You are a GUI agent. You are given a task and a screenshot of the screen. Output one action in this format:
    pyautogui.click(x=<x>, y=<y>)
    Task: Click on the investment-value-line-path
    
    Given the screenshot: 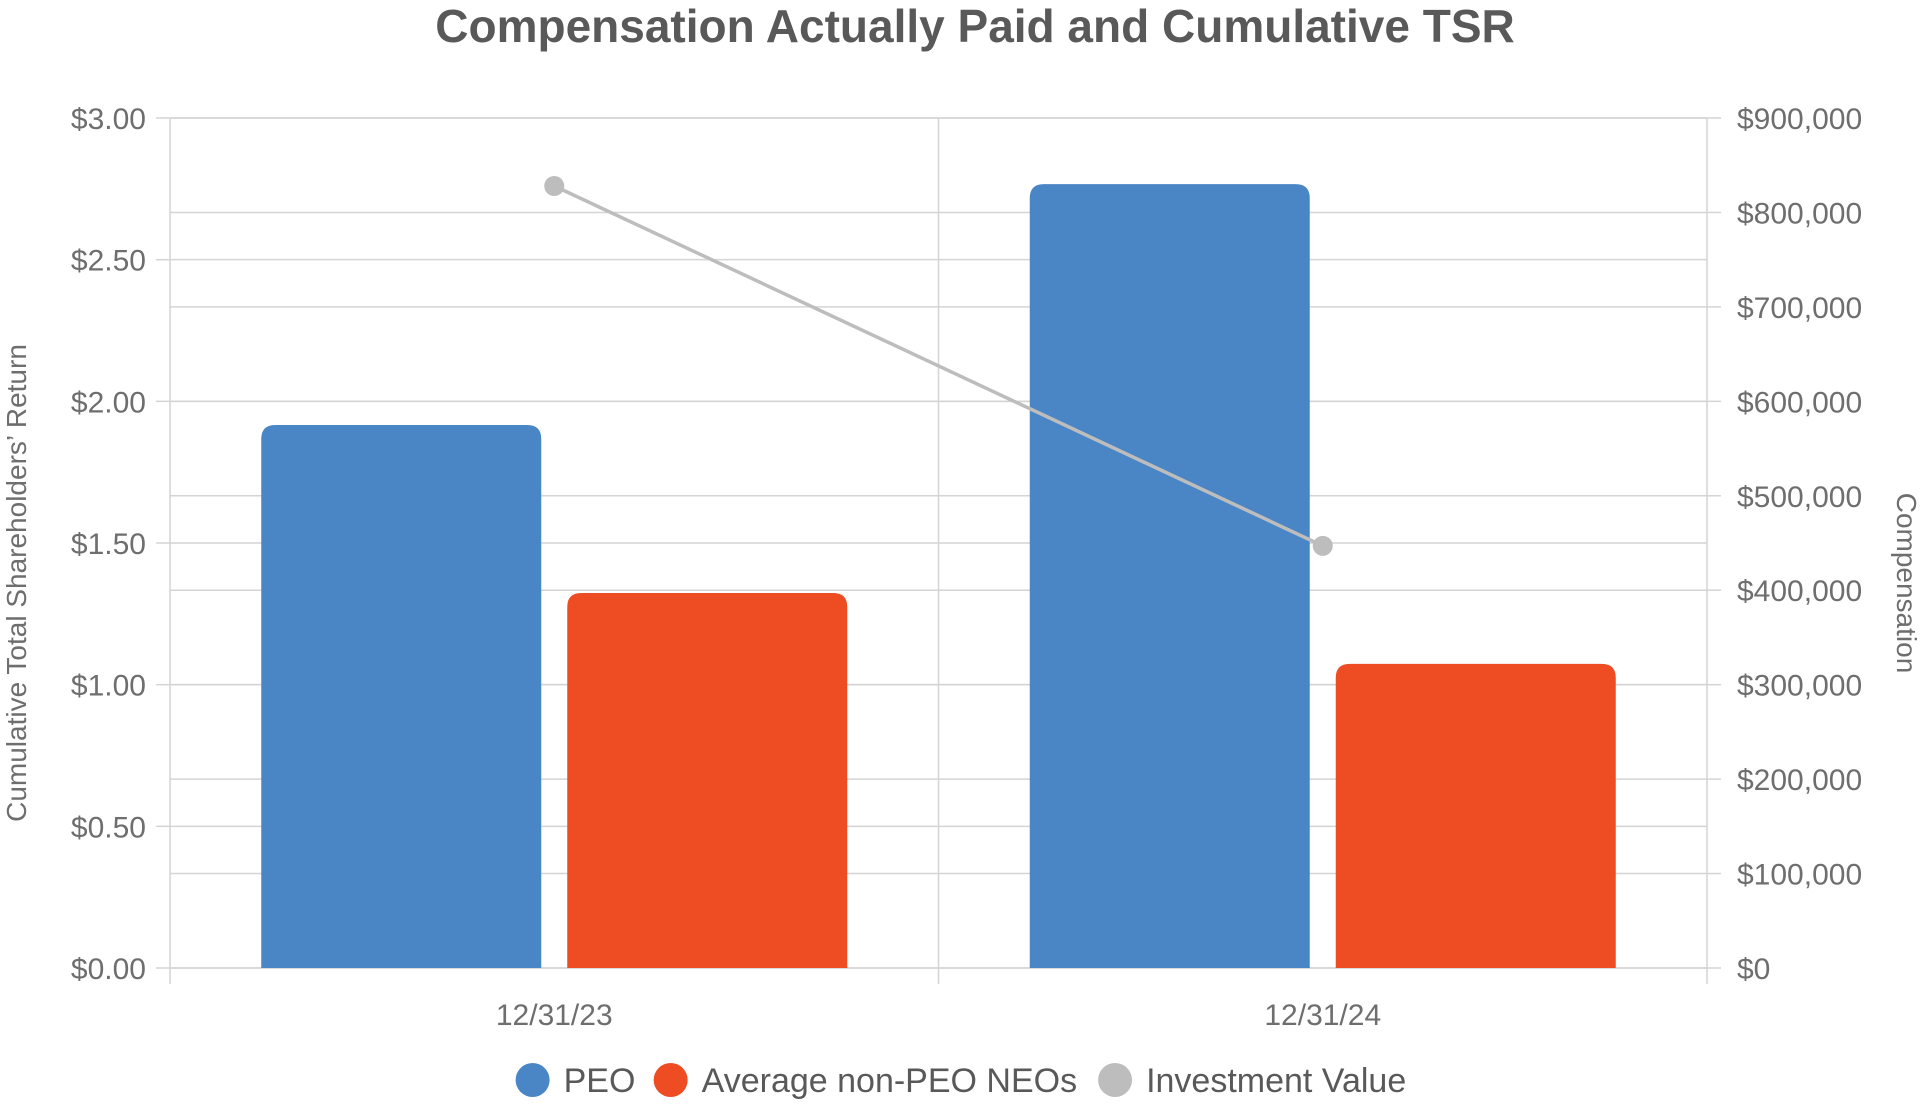 What is the action you would take?
    pyautogui.click(x=938, y=366)
    